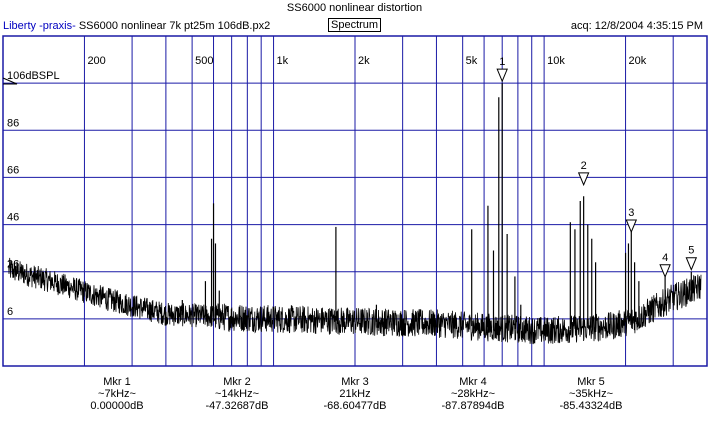  I want to click on marker-value: -68.60477dB, so click(355, 406).